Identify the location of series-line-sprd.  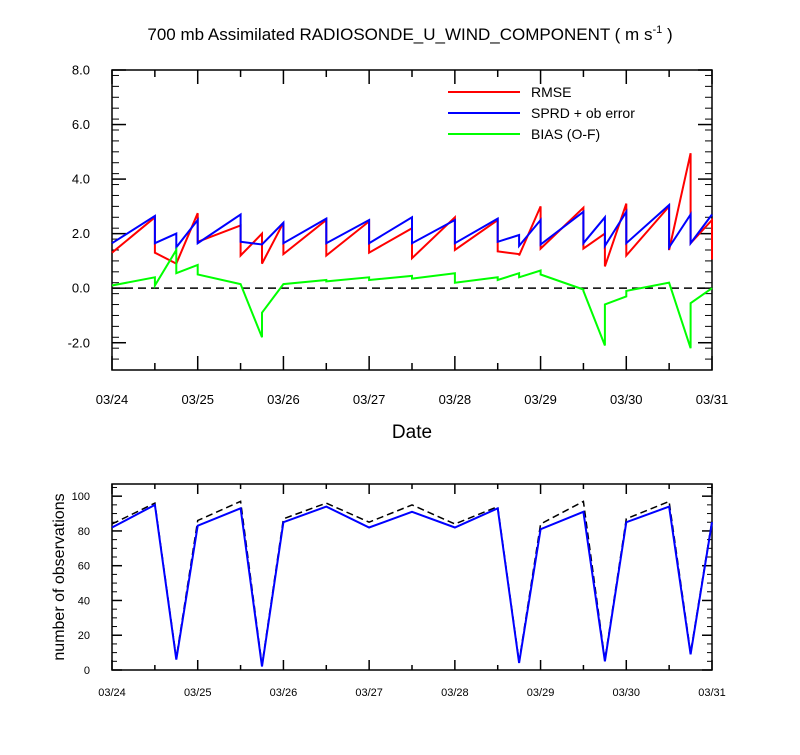
(412, 226).